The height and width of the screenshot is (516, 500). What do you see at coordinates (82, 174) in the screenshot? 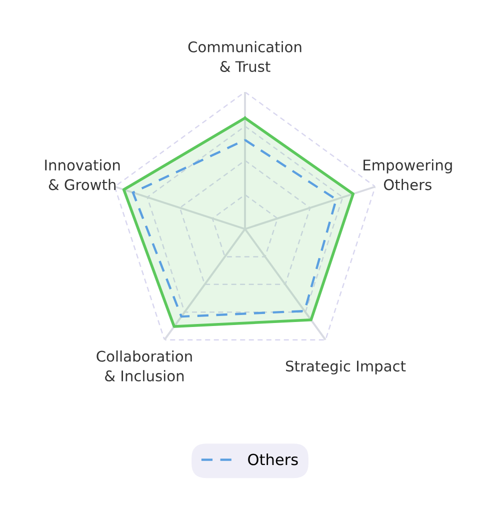
I see `spoke-label: Innovation & Growth` at bounding box center [82, 174].